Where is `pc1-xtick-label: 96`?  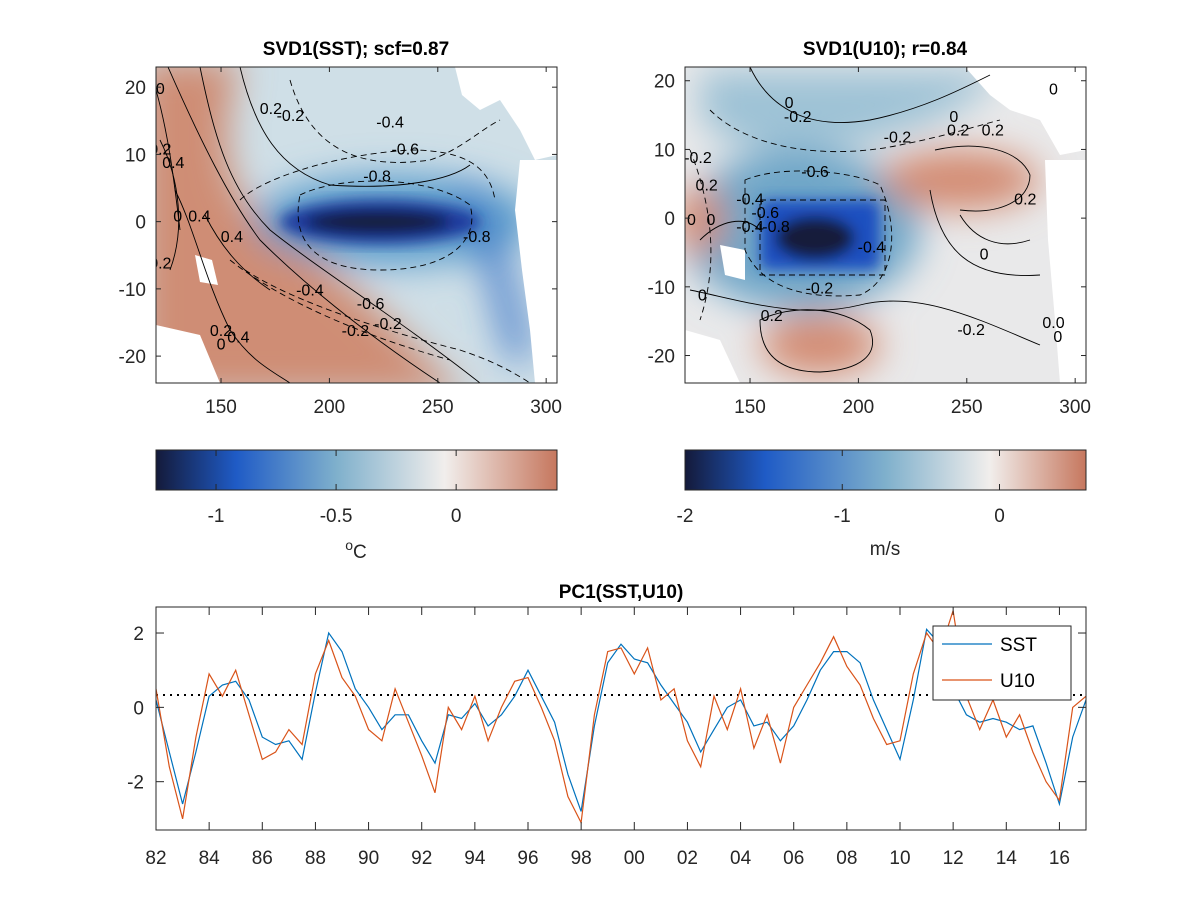 pc1-xtick-label: 96 is located at coordinates (527, 858).